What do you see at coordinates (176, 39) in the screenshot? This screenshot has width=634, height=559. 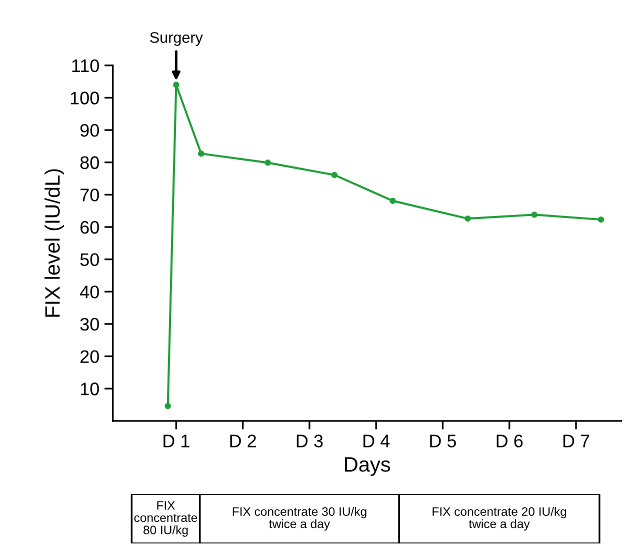 I see `annotation: Surgery` at bounding box center [176, 39].